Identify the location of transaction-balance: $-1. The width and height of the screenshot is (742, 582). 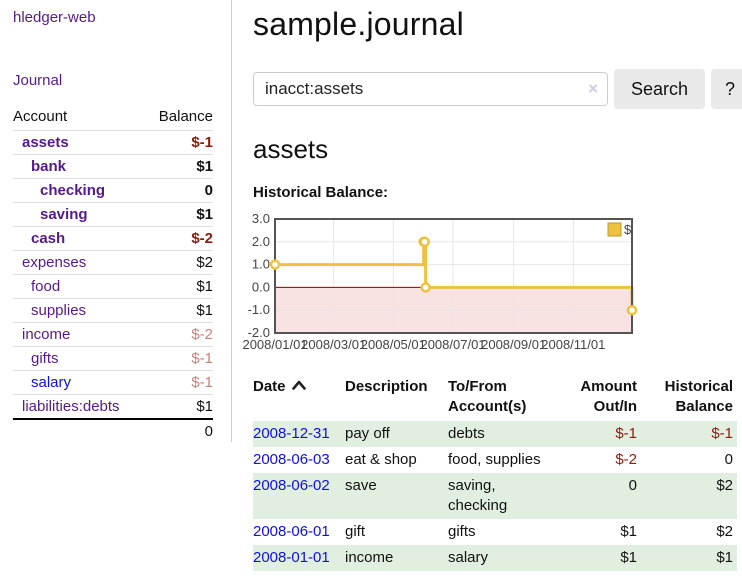
(722, 433).